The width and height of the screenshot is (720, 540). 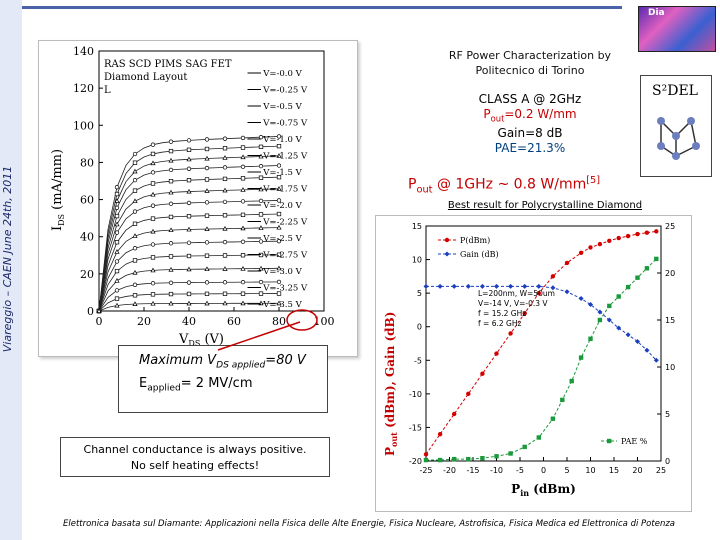 I want to click on s2del-label: S²DEL, so click(x=675, y=91).